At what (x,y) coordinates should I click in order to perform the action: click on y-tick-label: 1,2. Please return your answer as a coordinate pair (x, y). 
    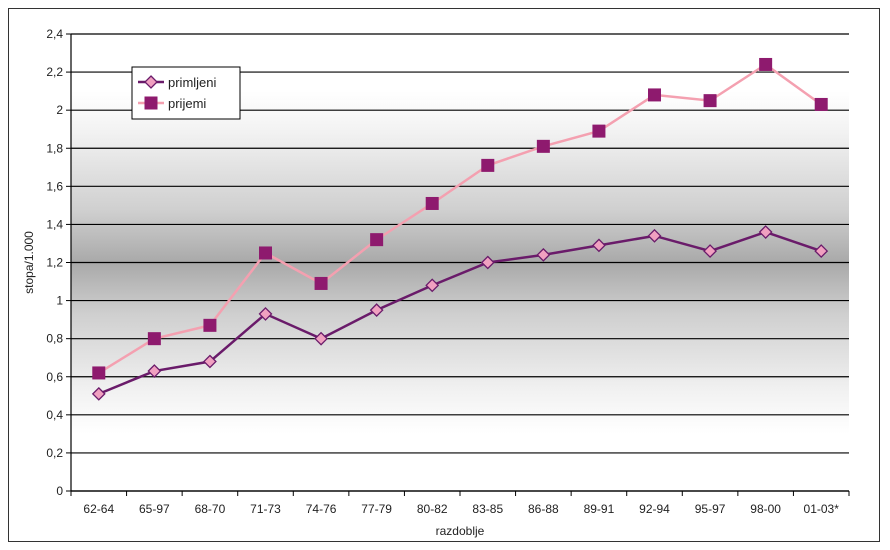
    Looking at the image, I should click on (54, 263).